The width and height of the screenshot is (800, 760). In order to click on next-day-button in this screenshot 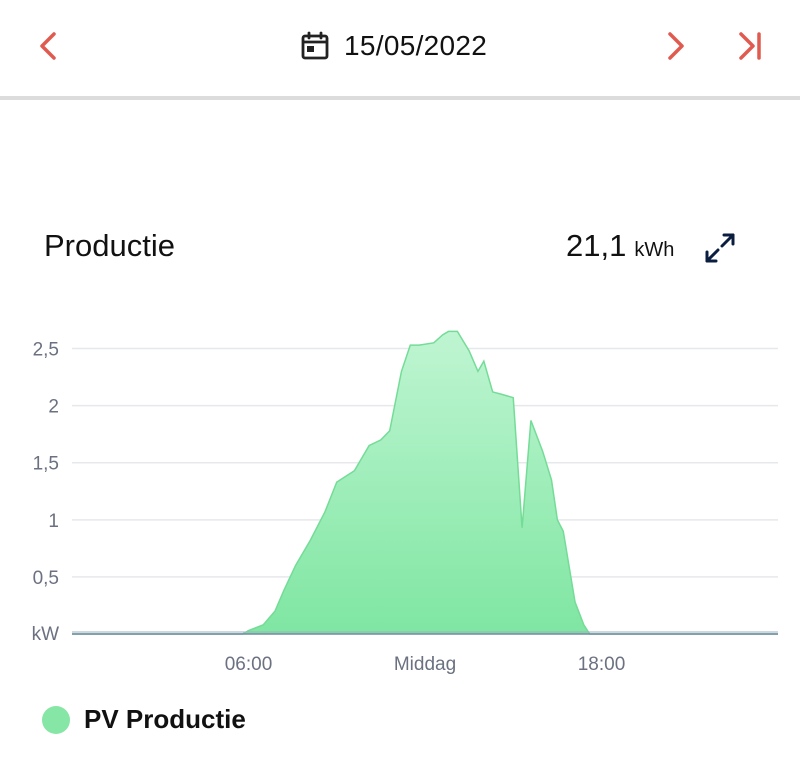, I will do `click(676, 46)`.